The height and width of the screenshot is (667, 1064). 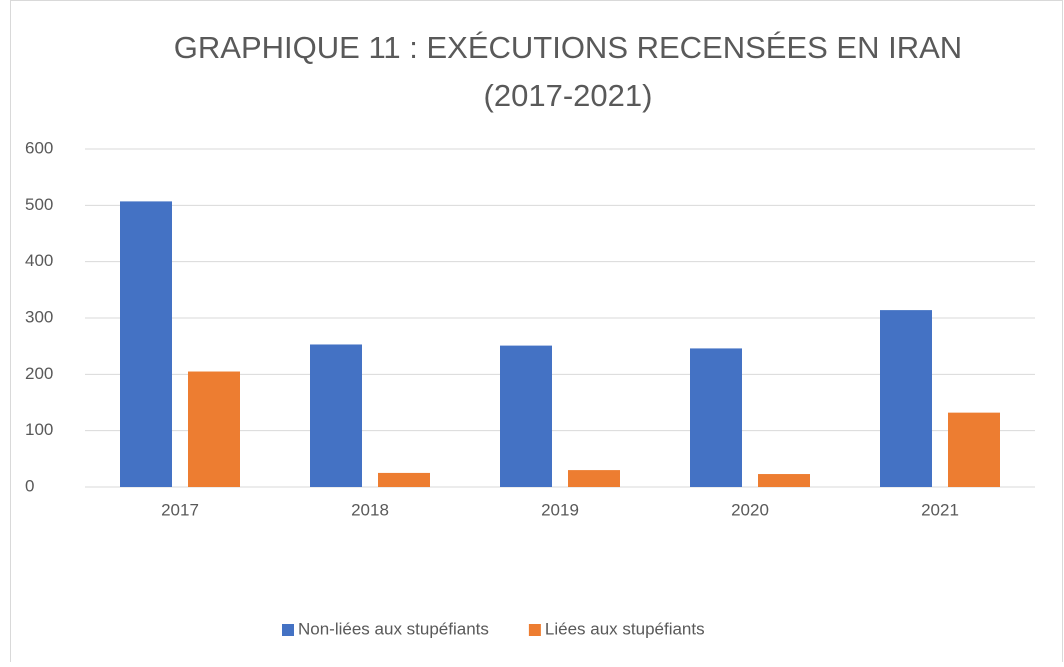 I want to click on chart-title: (2017-2021), so click(x=568, y=95).